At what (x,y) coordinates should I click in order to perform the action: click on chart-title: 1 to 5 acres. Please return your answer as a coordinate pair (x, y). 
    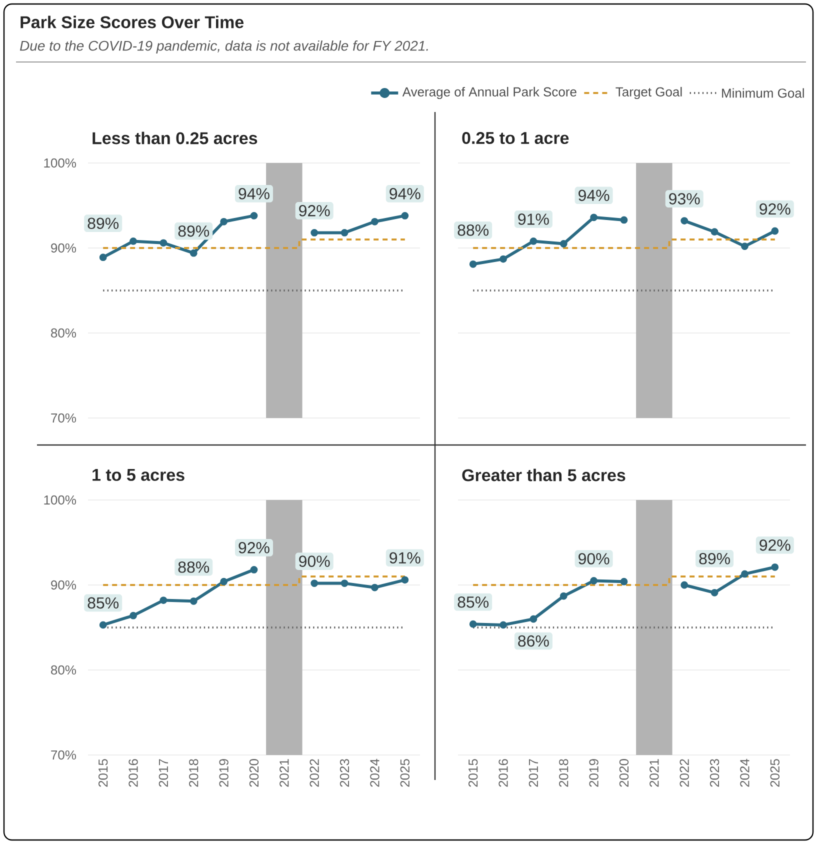
    Looking at the image, I should click on (138, 475).